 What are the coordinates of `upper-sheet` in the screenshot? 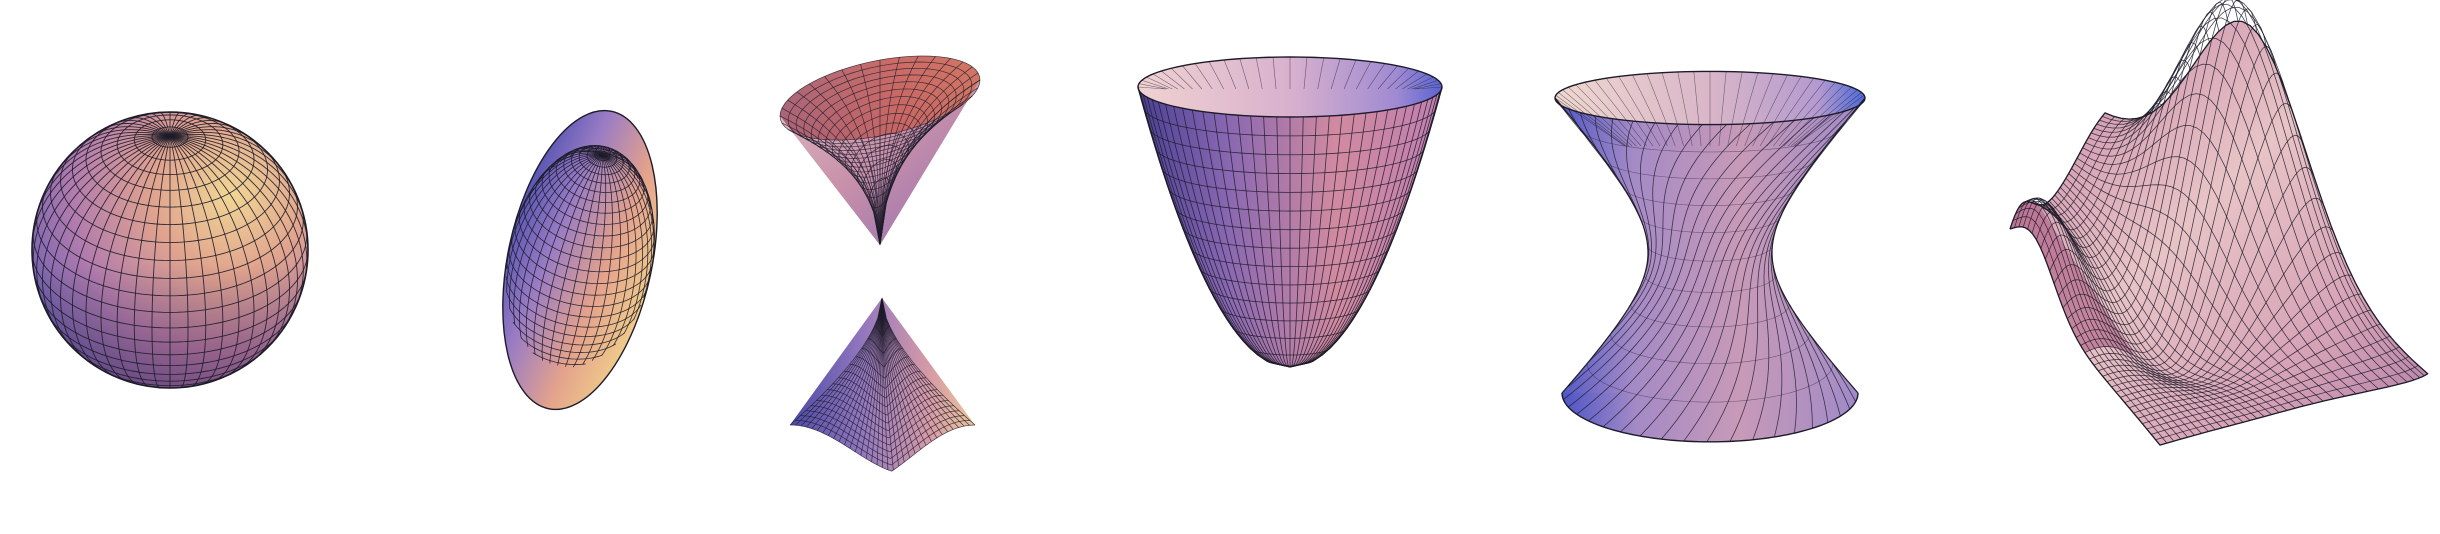 It's located at (880, 150).